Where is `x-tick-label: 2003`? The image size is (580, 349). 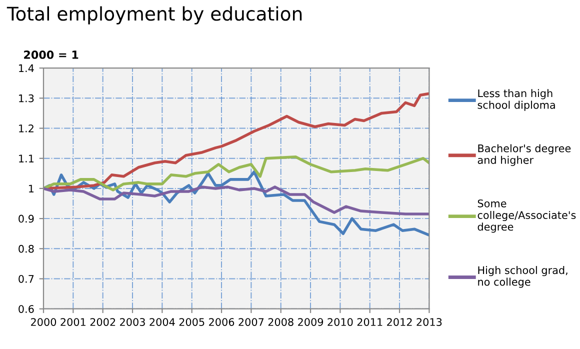
x-tick-label: 2003 is located at coordinates (132, 322).